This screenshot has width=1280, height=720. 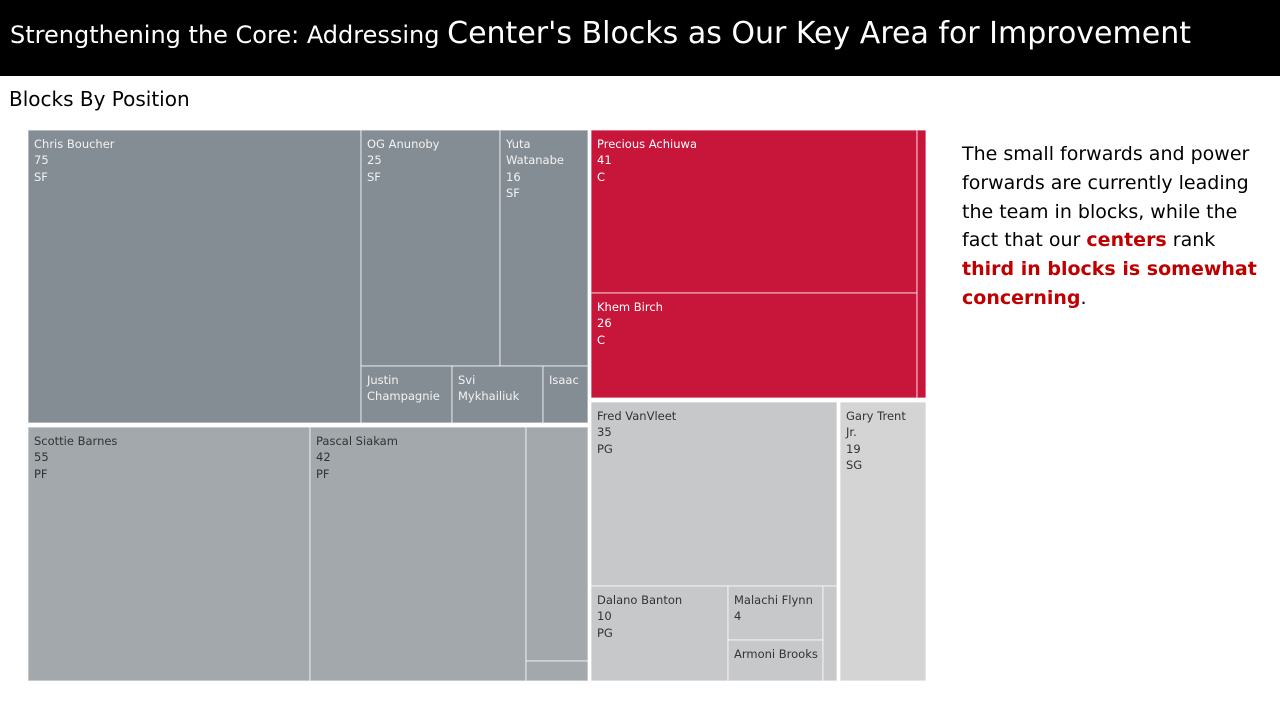 I want to click on tile-label-line: 35, so click(x=604, y=432).